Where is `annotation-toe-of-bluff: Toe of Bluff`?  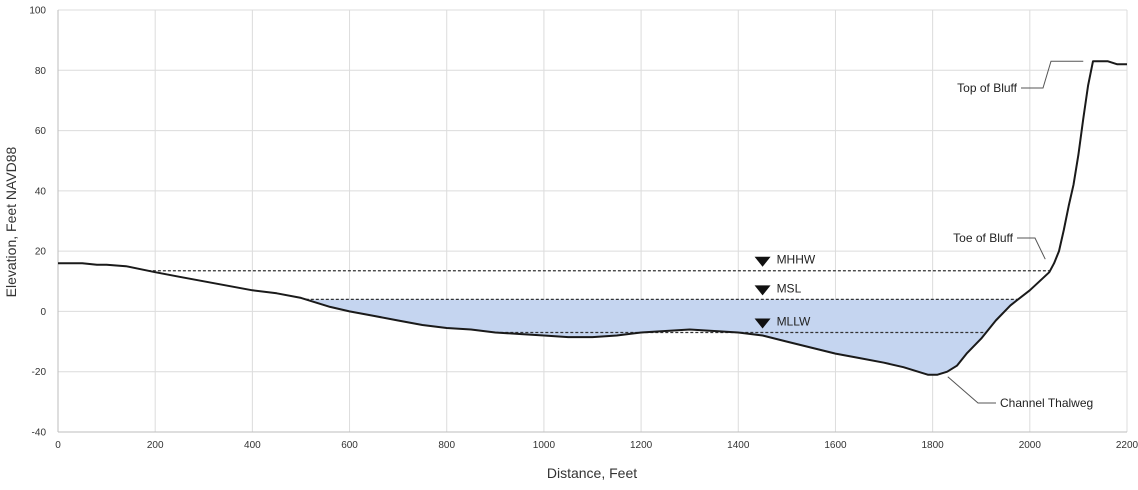
annotation-toe-of-bluff: Toe of Bluff is located at coordinates (983, 238).